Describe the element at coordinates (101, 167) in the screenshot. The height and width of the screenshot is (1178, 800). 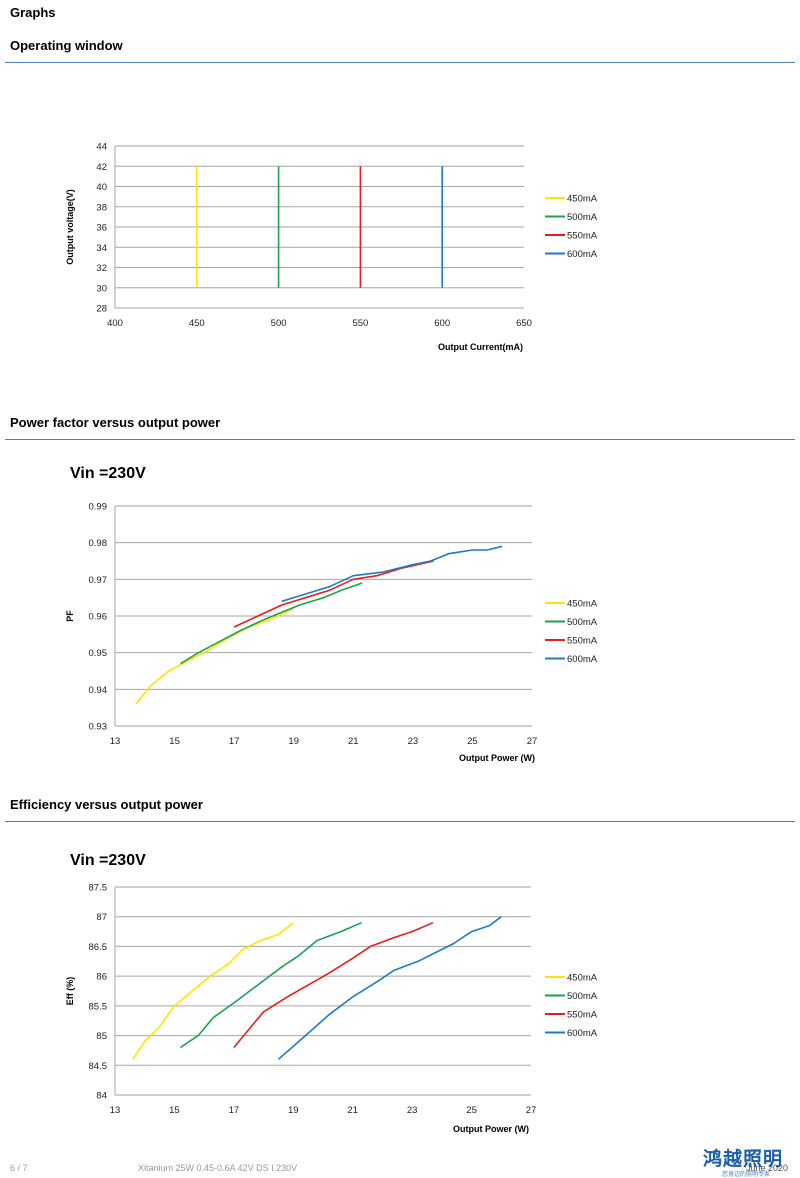
I see `y-tick-label: 42` at that location.